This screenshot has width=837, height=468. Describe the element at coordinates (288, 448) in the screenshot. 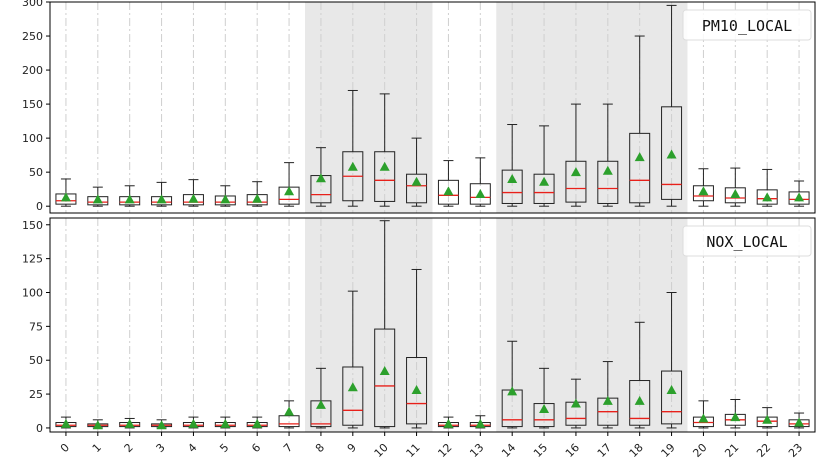

I see `x-tick-label: 7` at that location.